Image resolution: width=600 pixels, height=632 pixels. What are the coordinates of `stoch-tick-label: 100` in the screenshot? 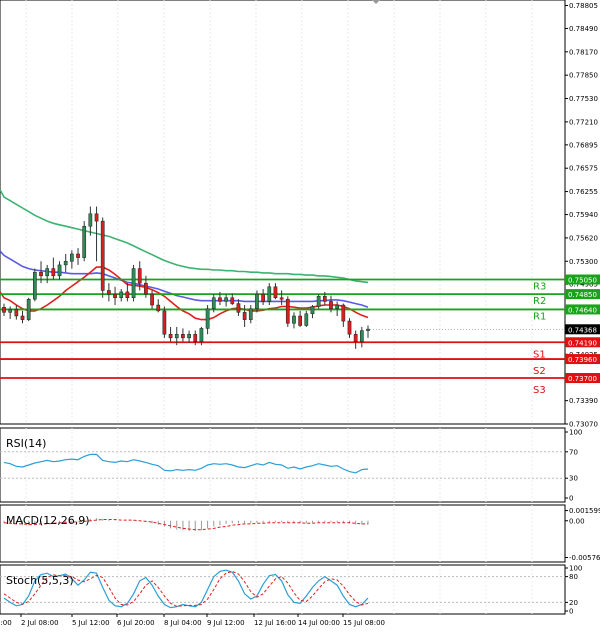 It's located at (575, 569).